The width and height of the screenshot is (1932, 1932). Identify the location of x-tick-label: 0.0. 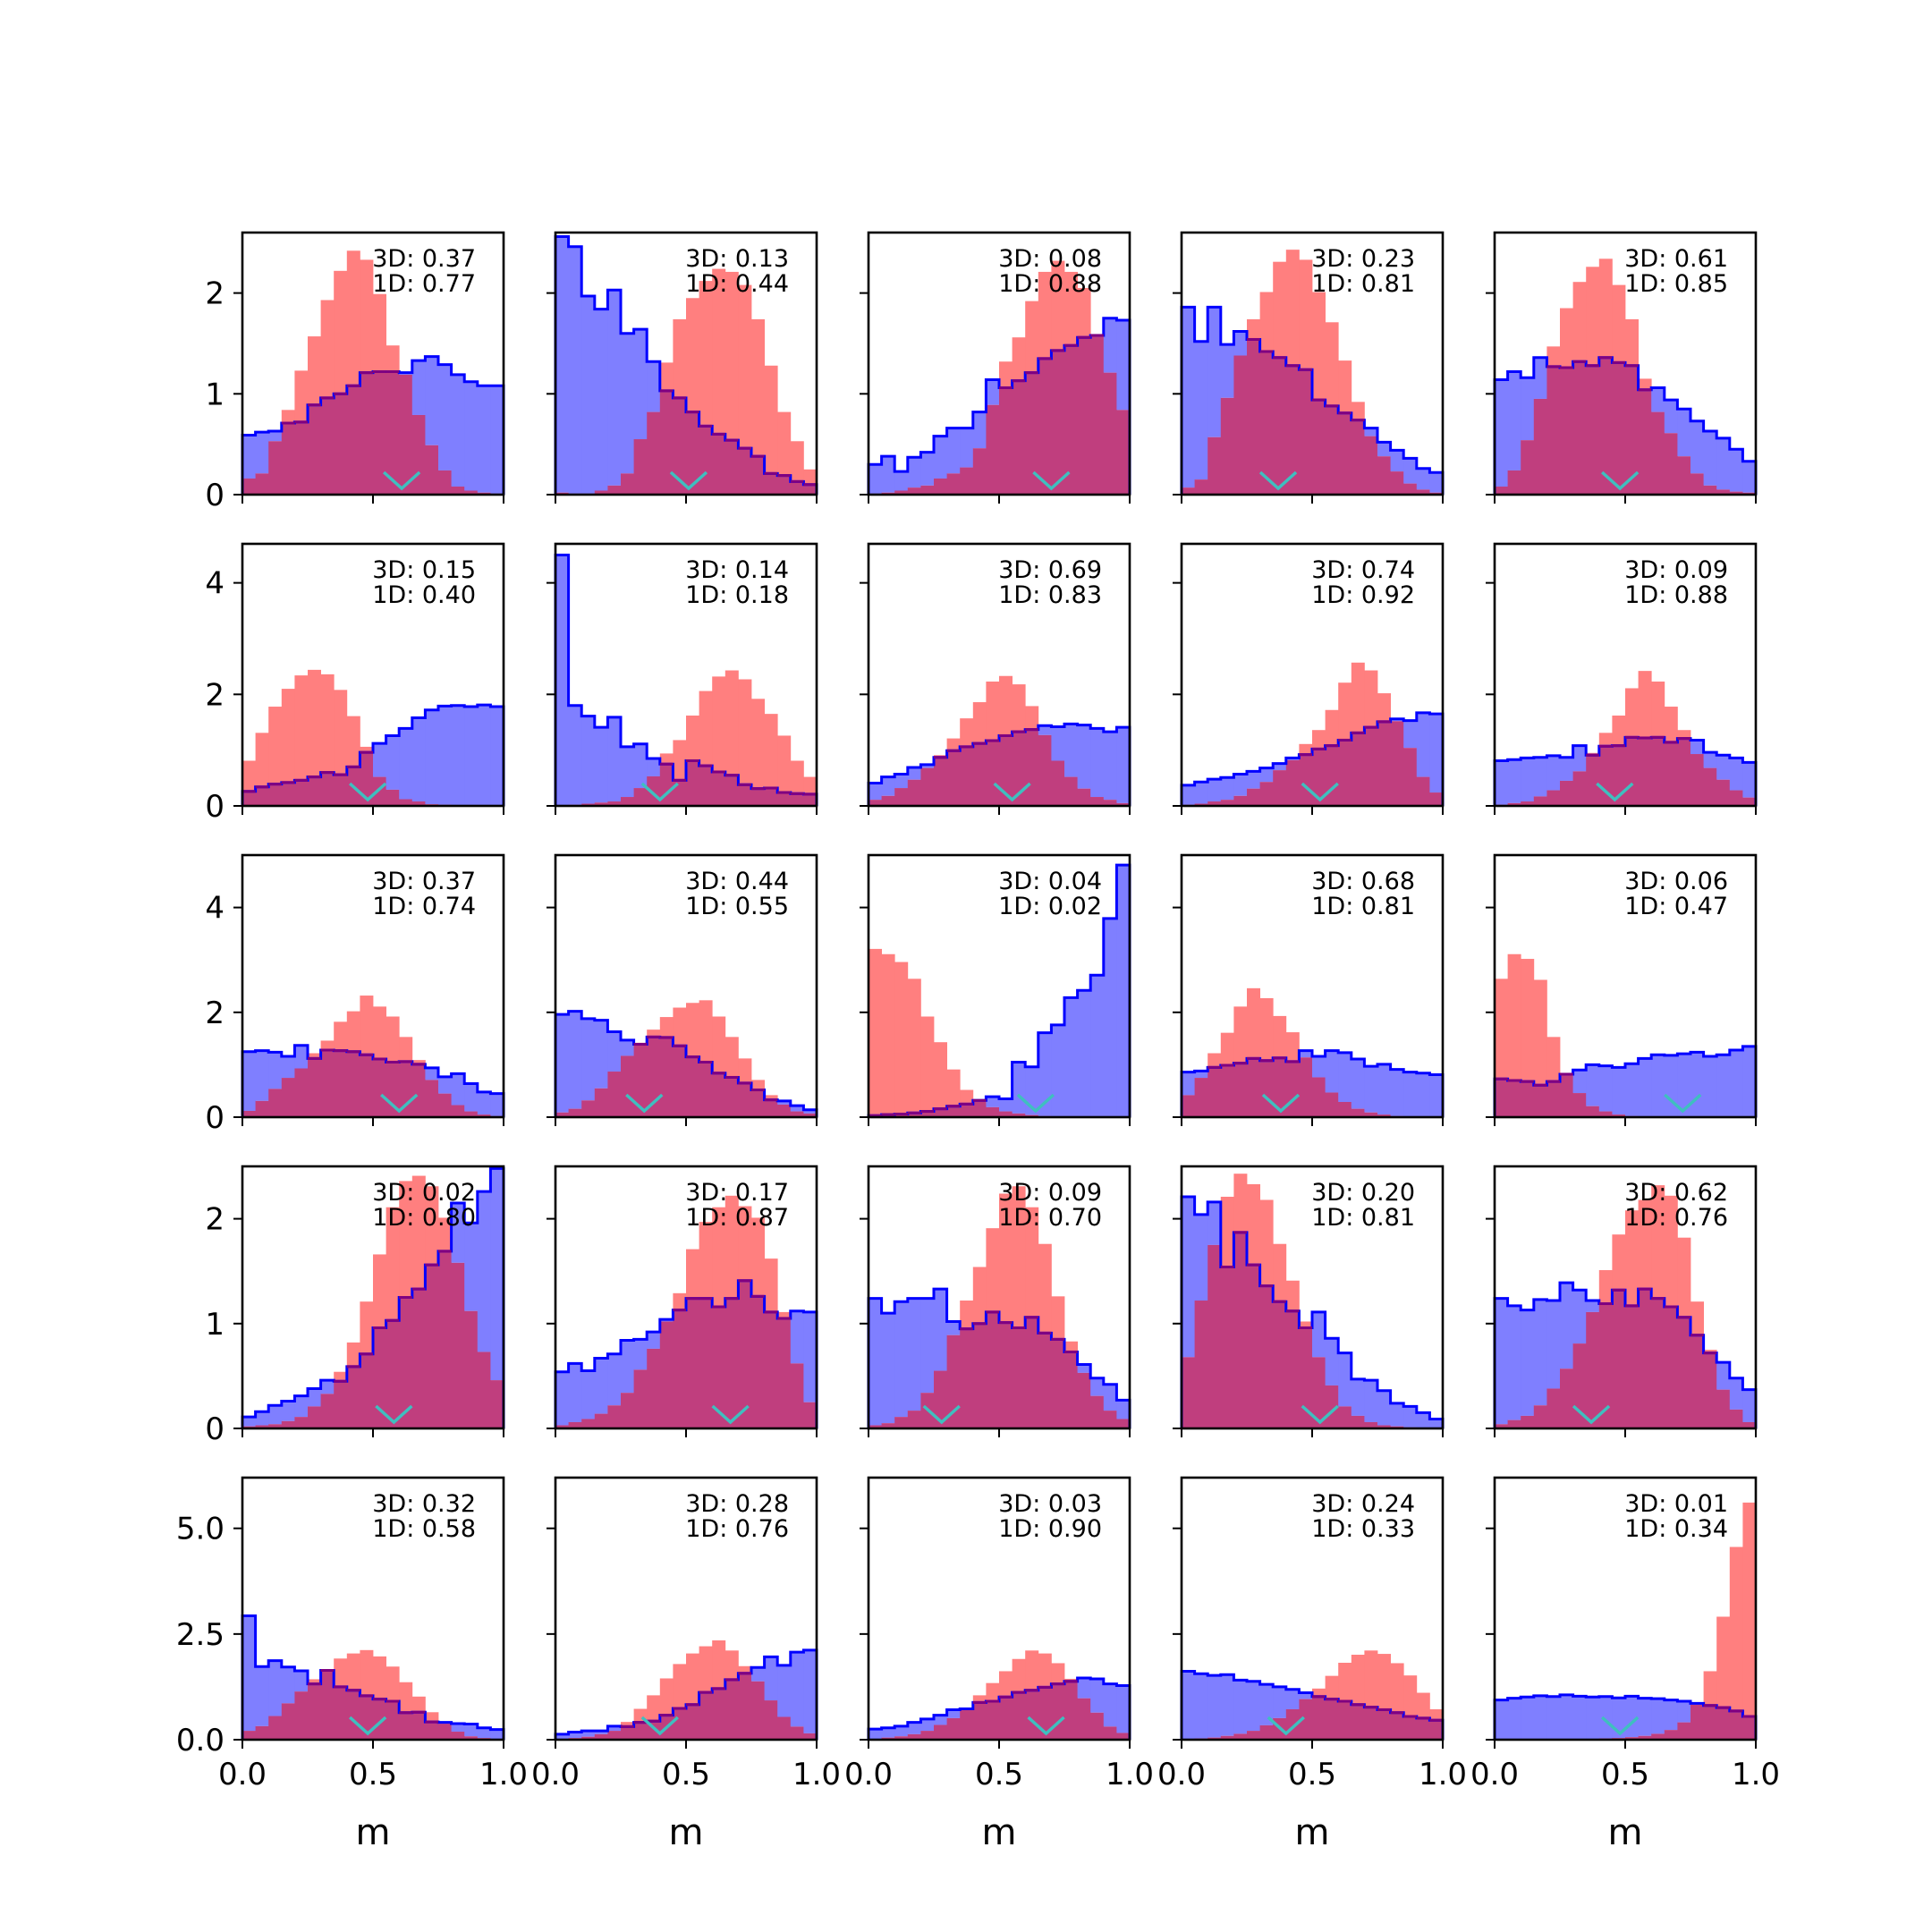
(555, 1774).